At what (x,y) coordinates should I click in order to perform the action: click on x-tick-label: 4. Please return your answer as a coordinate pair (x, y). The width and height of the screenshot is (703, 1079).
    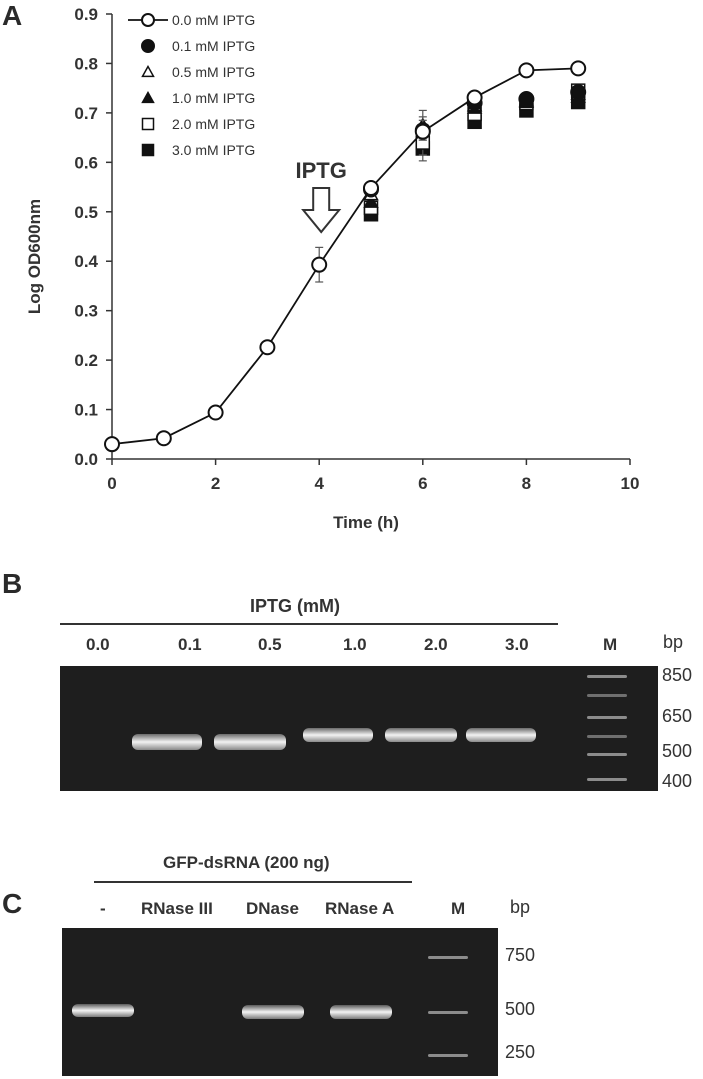
    Looking at the image, I should click on (319, 483).